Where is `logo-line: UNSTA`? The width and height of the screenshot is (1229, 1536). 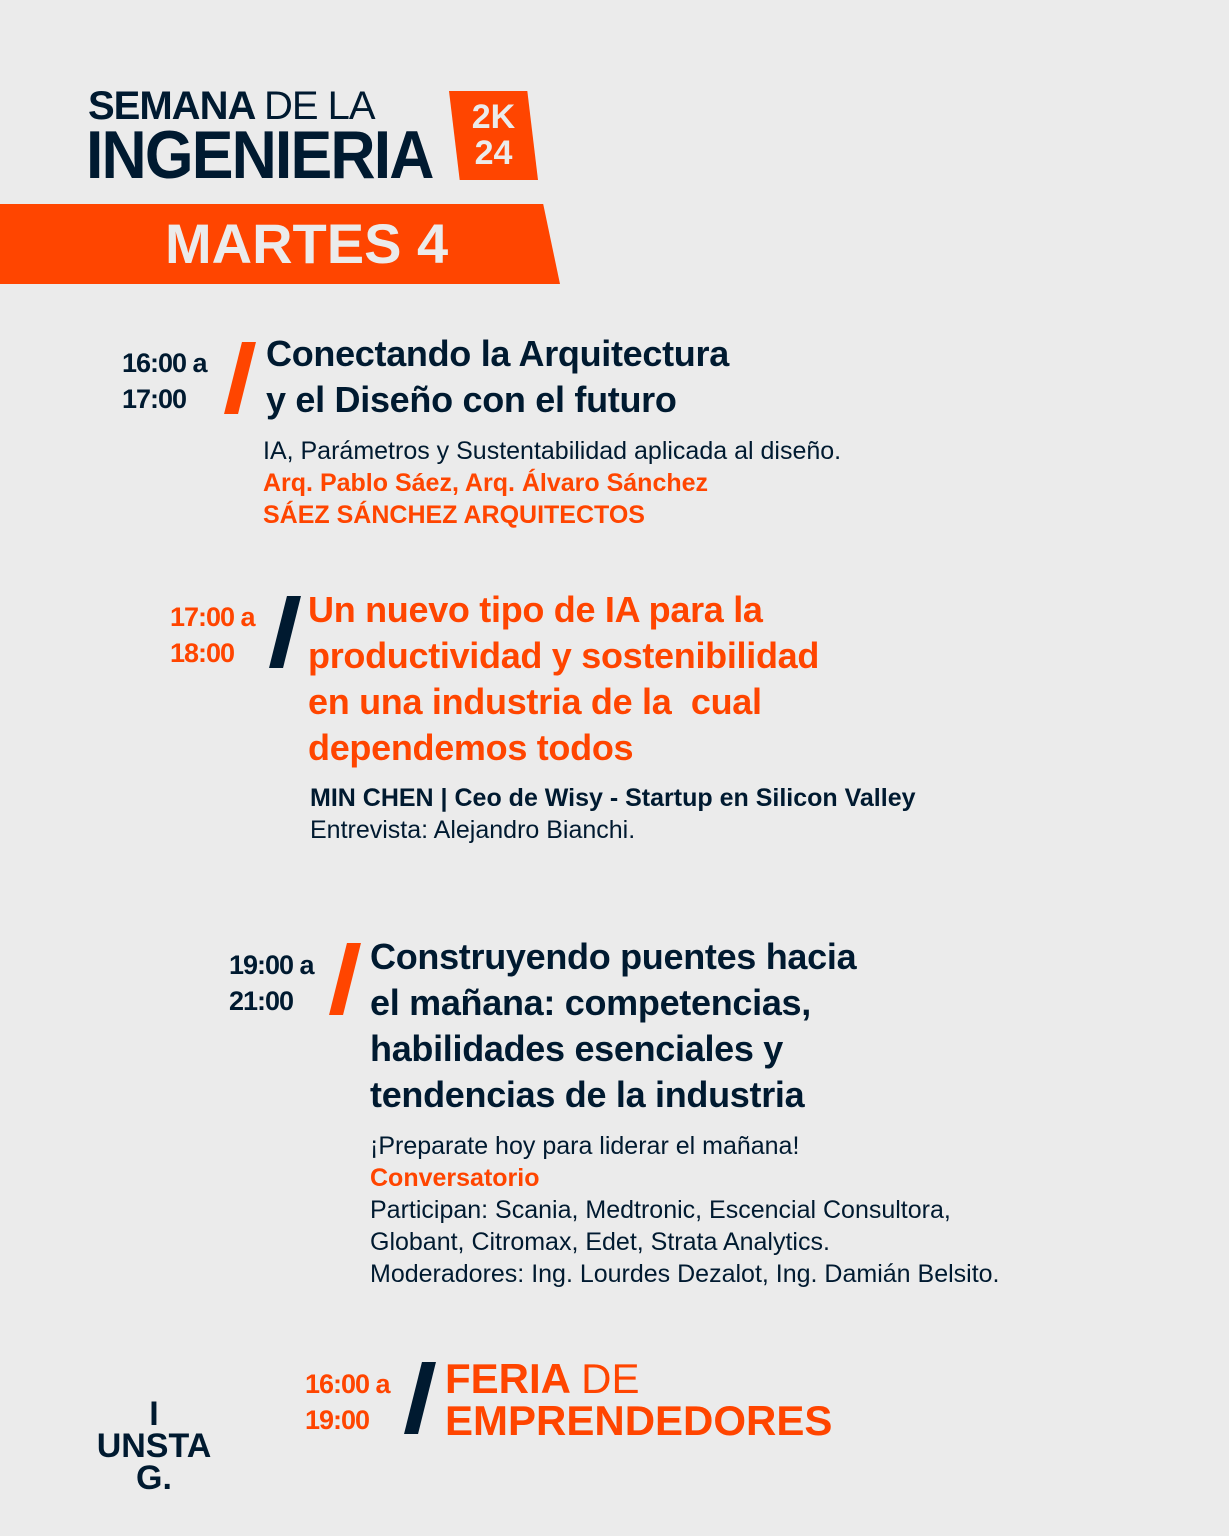 logo-line: UNSTA is located at coordinates (154, 1446).